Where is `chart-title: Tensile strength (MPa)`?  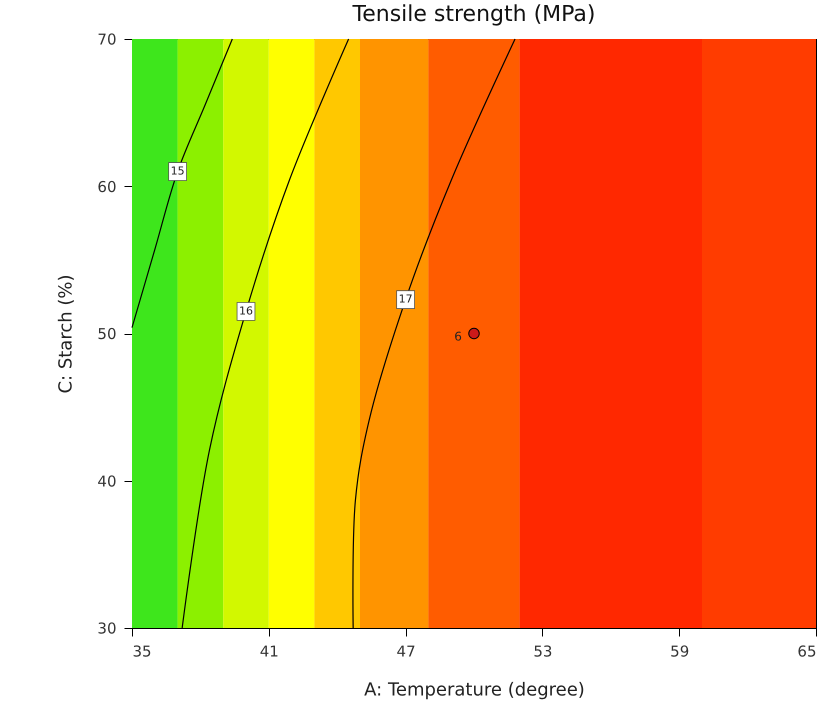
chart-title: Tensile strength (MPa) is located at coordinates (474, 14).